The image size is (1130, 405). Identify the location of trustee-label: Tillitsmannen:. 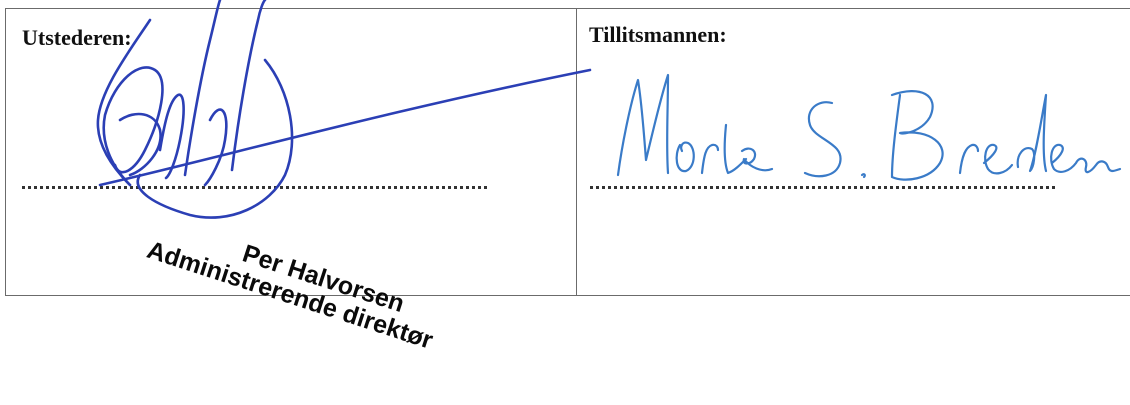
(658, 34).